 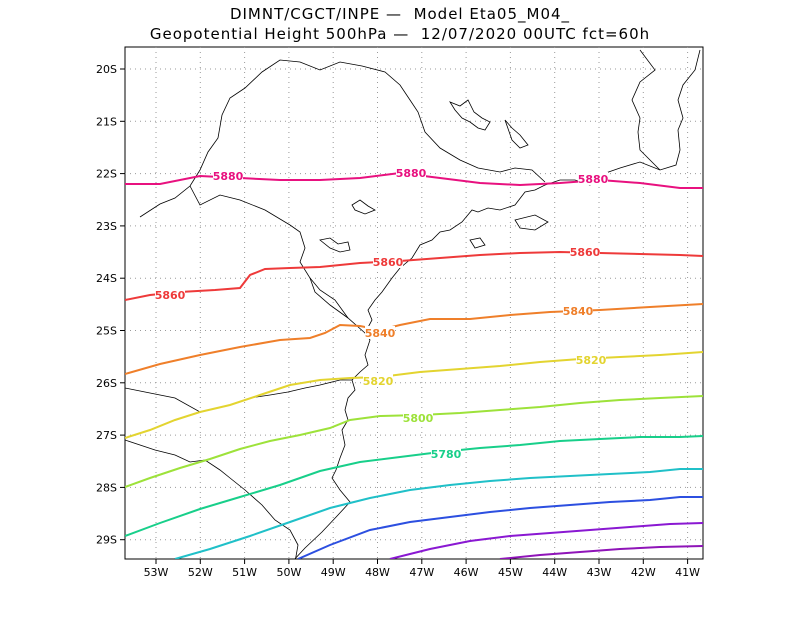 What do you see at coordinates (106, 226) in the screenshot?
I see `lat-tick-label: 23S` at bounding box center [106, 226].